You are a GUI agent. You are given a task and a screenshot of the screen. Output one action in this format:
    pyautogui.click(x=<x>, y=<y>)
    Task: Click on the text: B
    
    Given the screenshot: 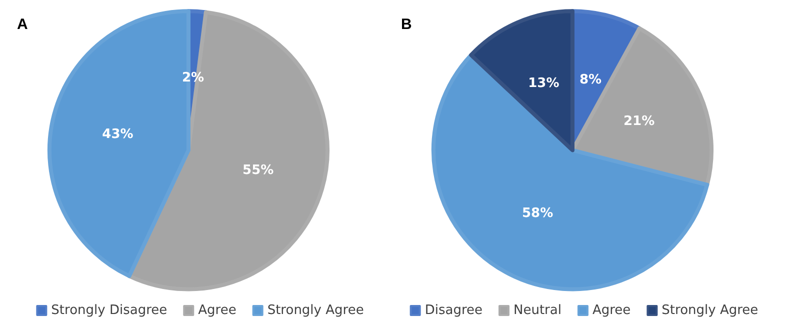 What is the action you would take?
    pyautogui.click(x=406, y=24)
    